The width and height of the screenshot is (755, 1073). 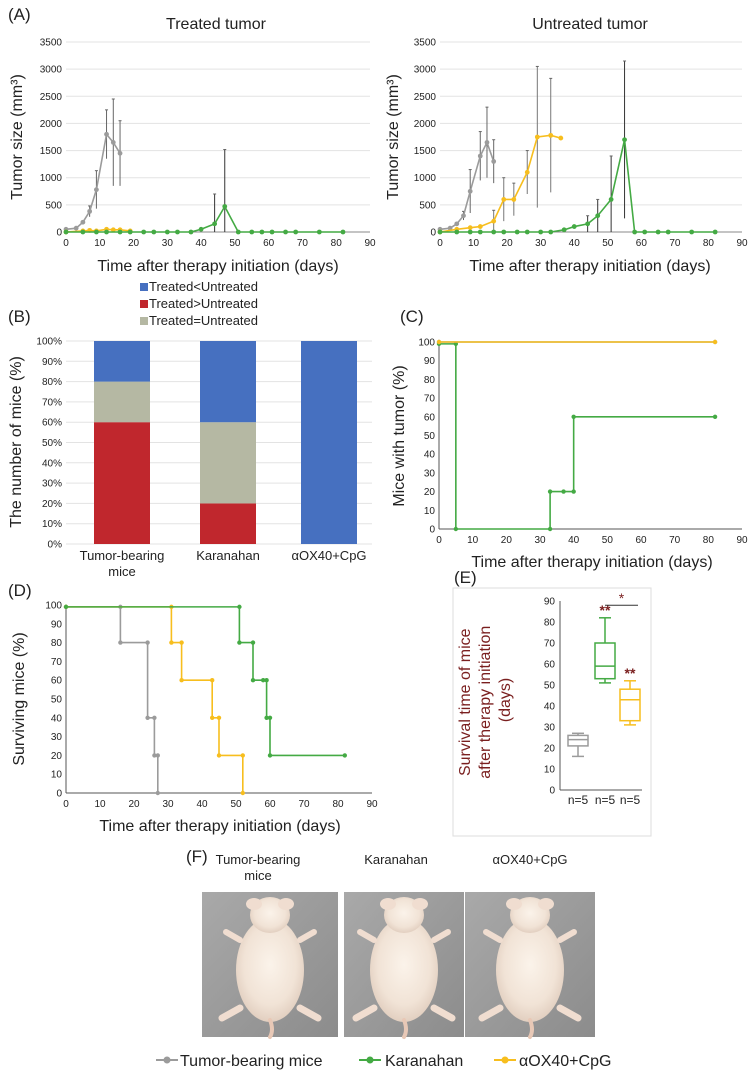 I want to click on a1-series-tumor-bearing-mice-line, so click(x=93, y=181).